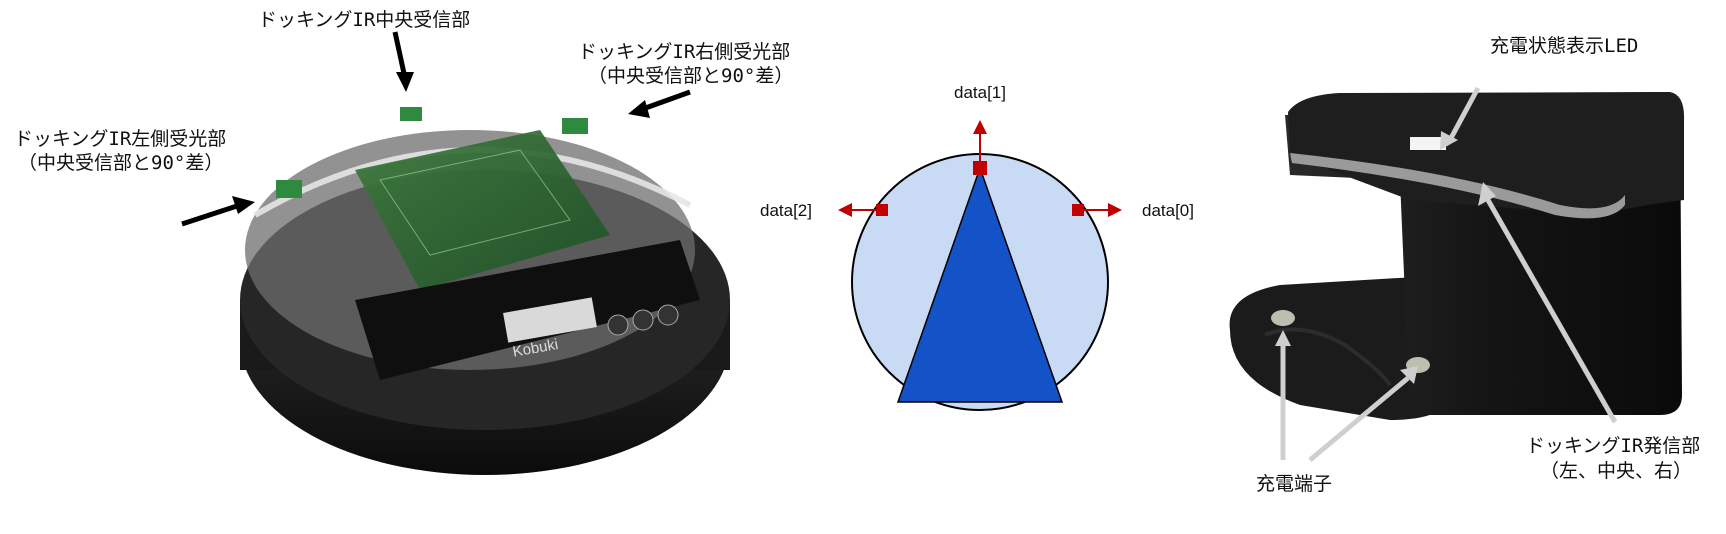 The image size is (1726, 534). What do you see at coordinates (1551, 311) in the screenshot?
I see `pointer-emitter` at bounding box center [1551, 311].